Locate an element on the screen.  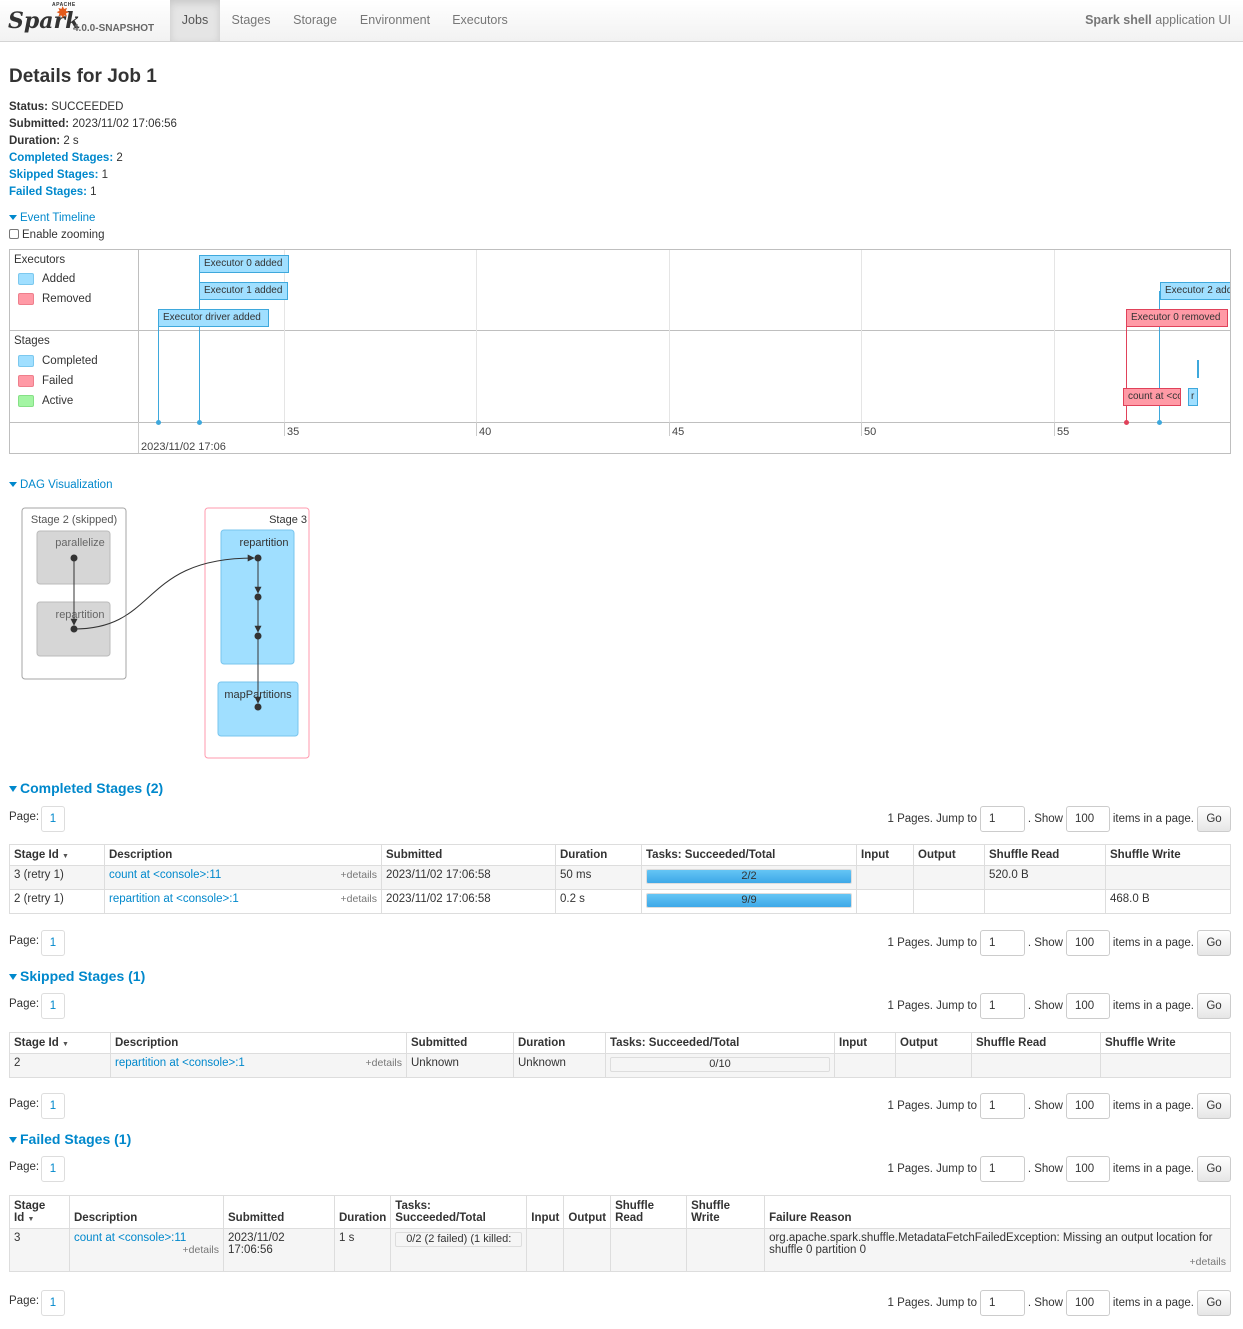
col-failure-reason: Failure Reason is located at coordinates (997, 1212).